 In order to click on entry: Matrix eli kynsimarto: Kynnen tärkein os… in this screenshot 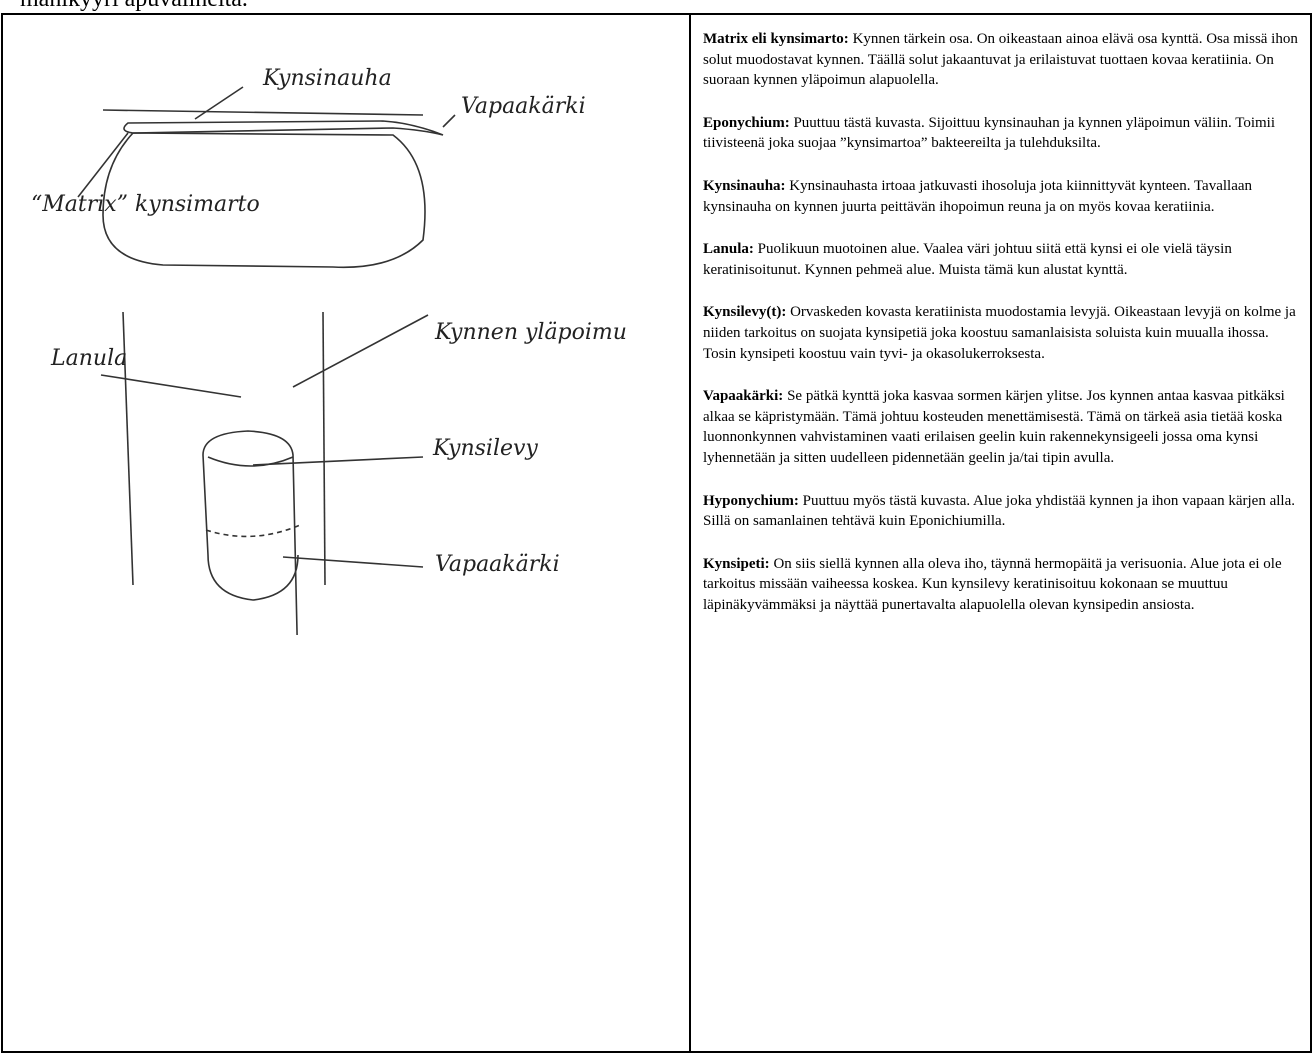, I will do `click(1002, 60)`.